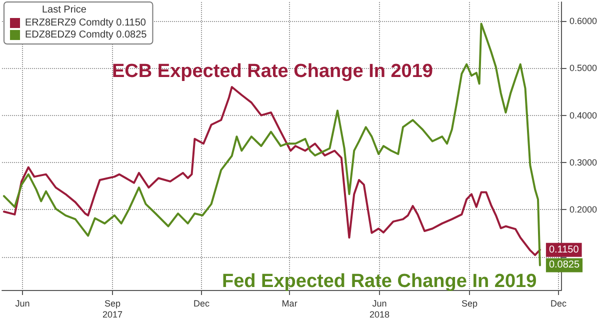  Describe the element at coordinates (470, 303) in the screenshot. I see `x-tick-label: Sep` at that location.